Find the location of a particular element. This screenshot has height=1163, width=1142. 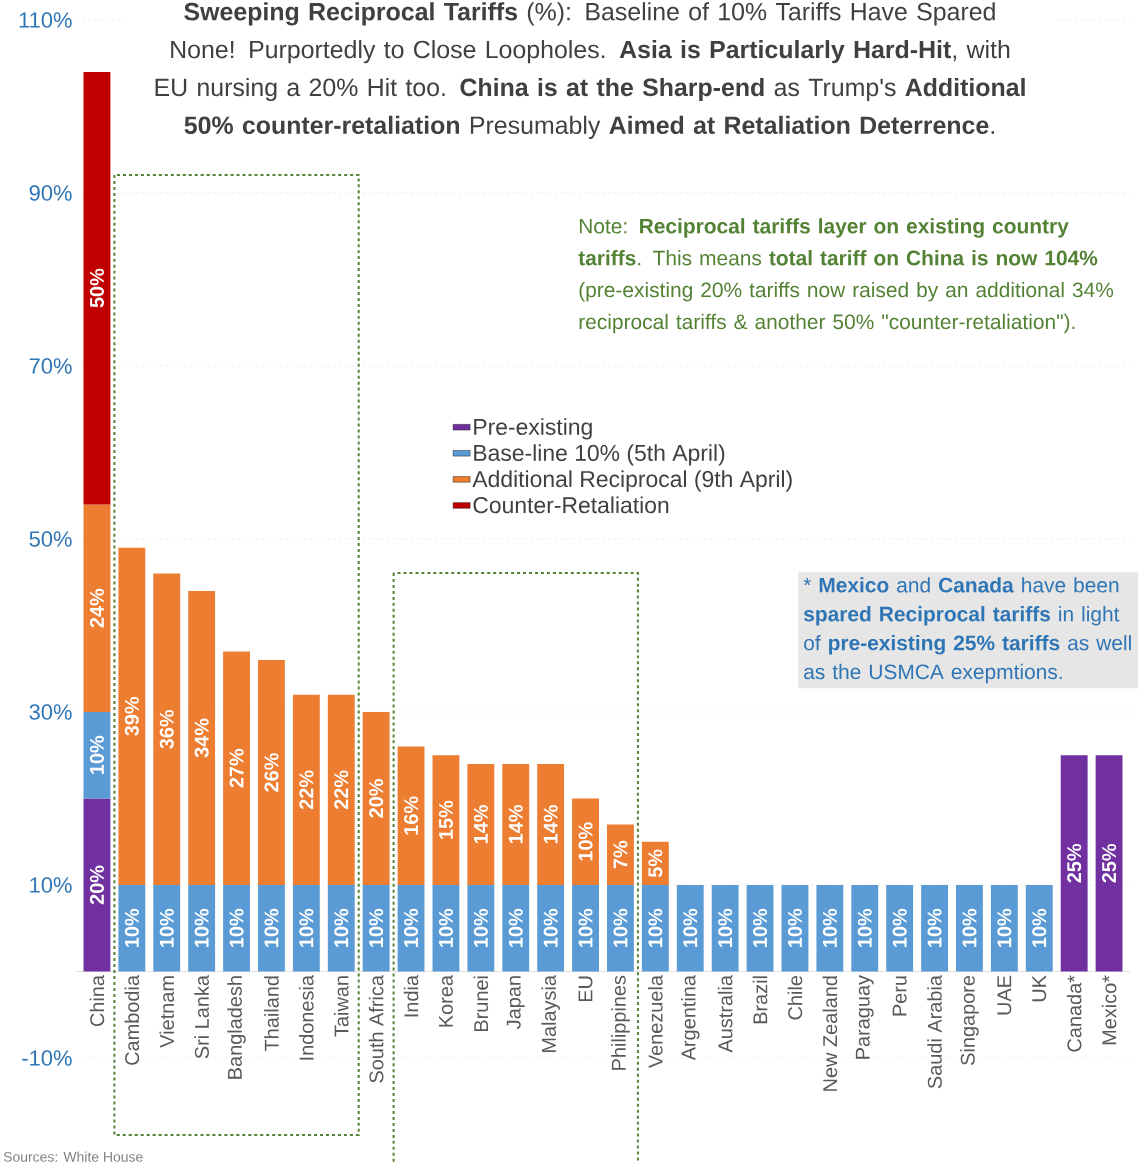

x-tick-label: Canada* is located at coordinates (1074, 1013).